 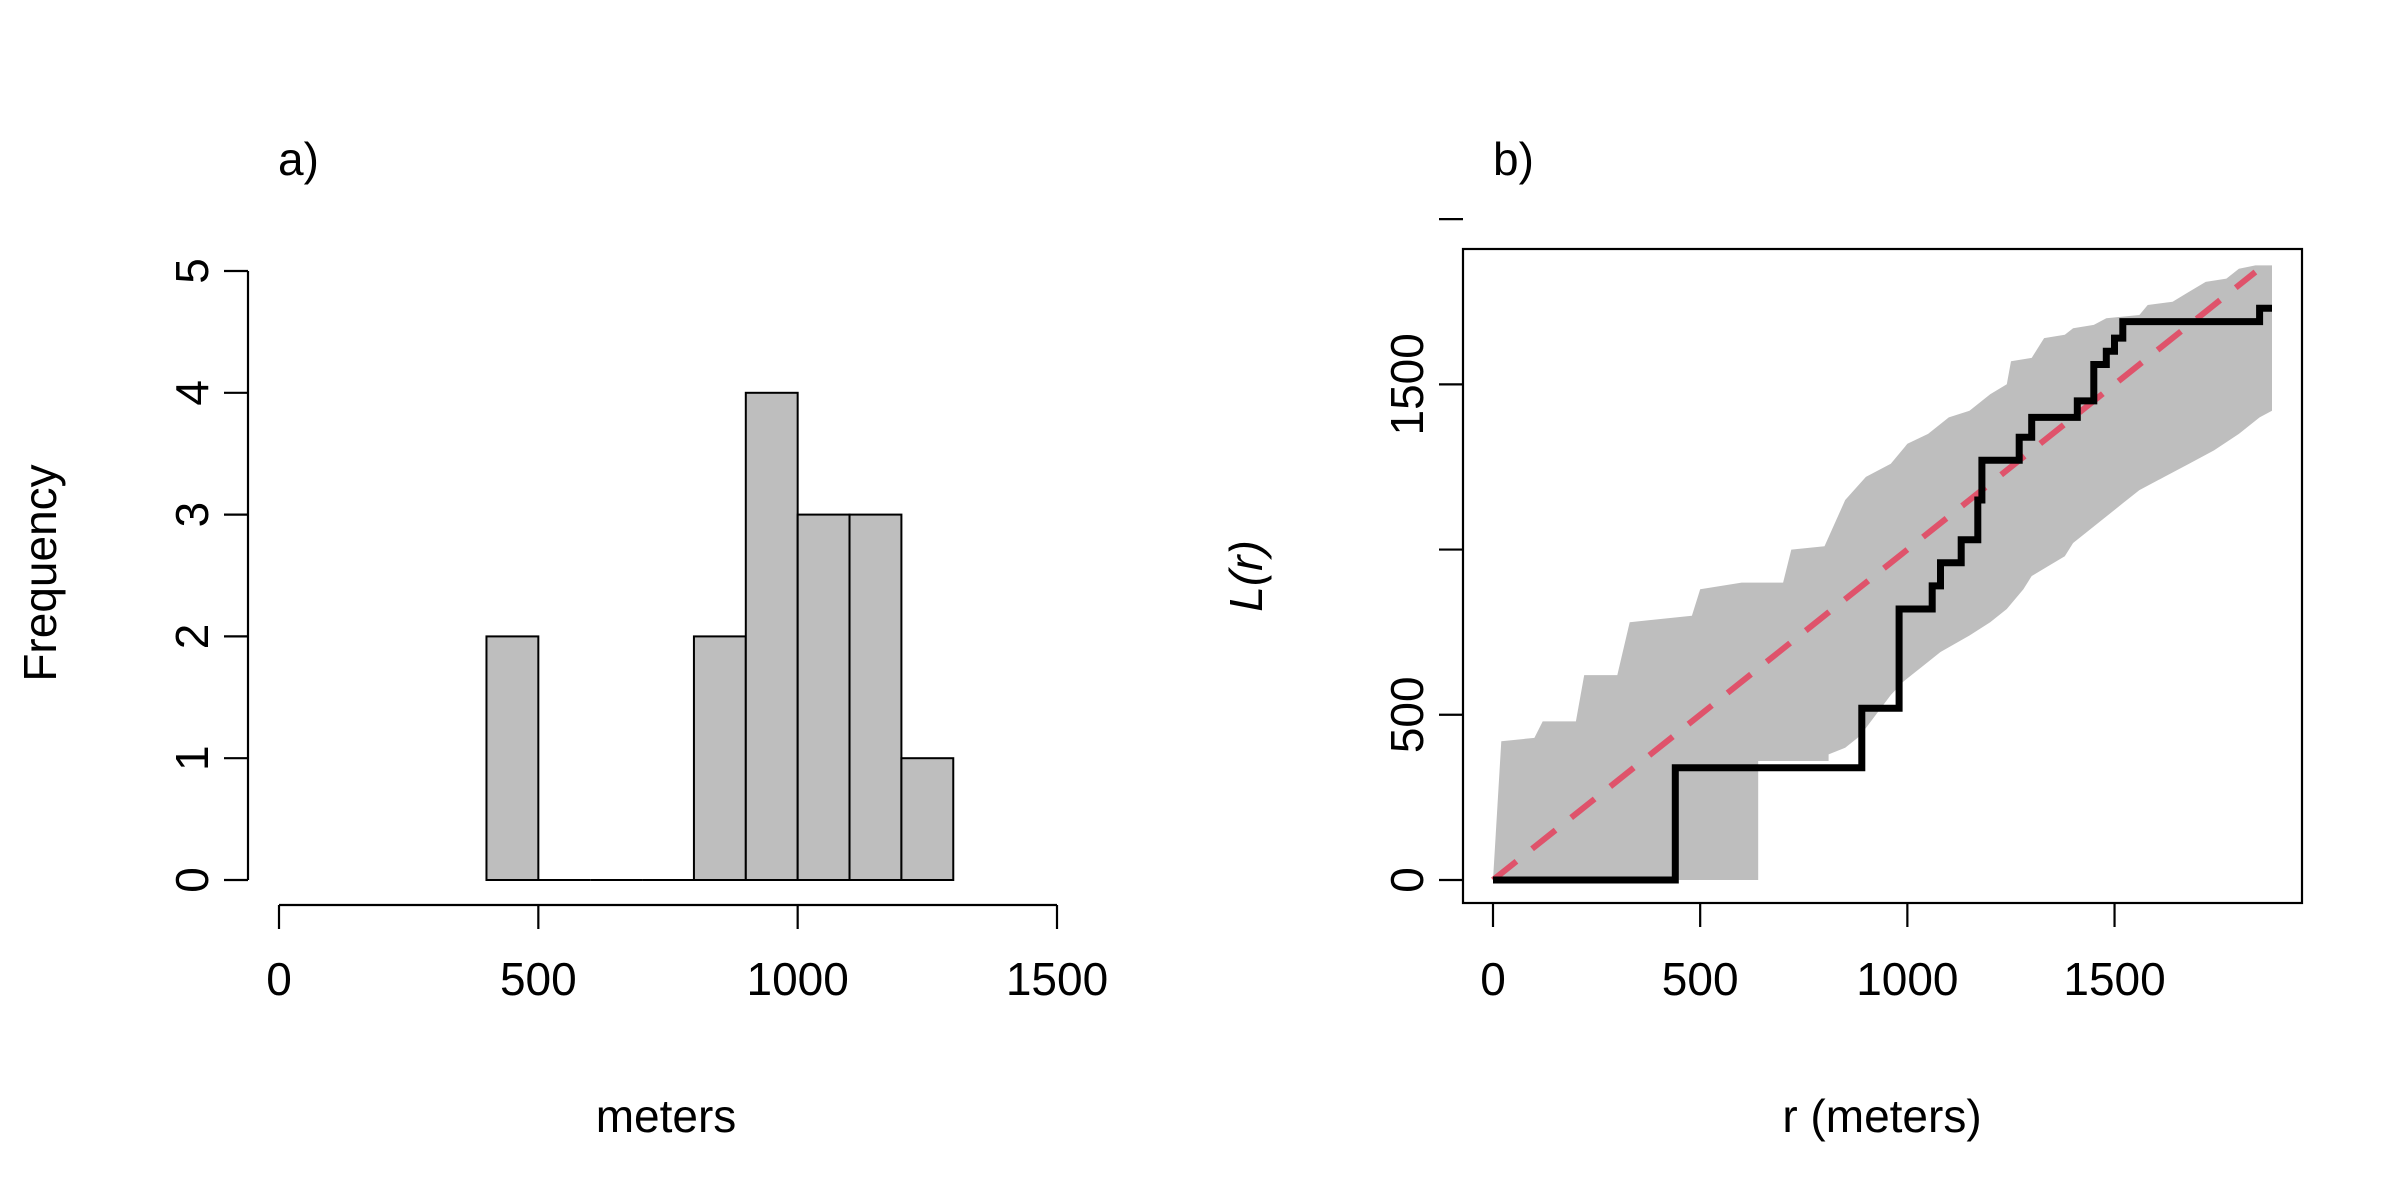 I want to click on panel-b-label: b), so click(x=1513, y=159).